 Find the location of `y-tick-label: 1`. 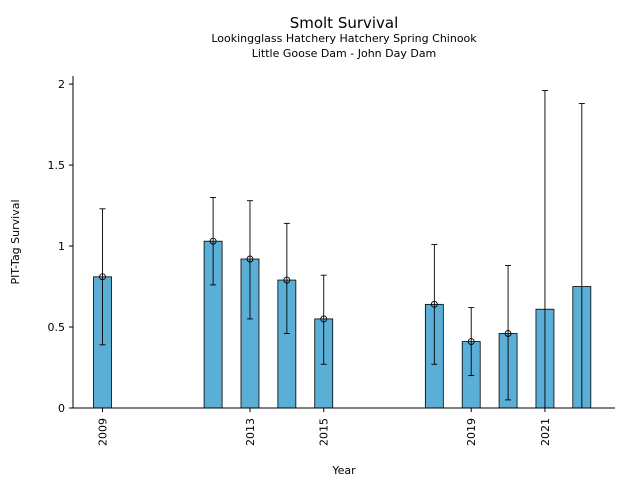

y-tick-label: 1 is located at coordinates (61, 246).